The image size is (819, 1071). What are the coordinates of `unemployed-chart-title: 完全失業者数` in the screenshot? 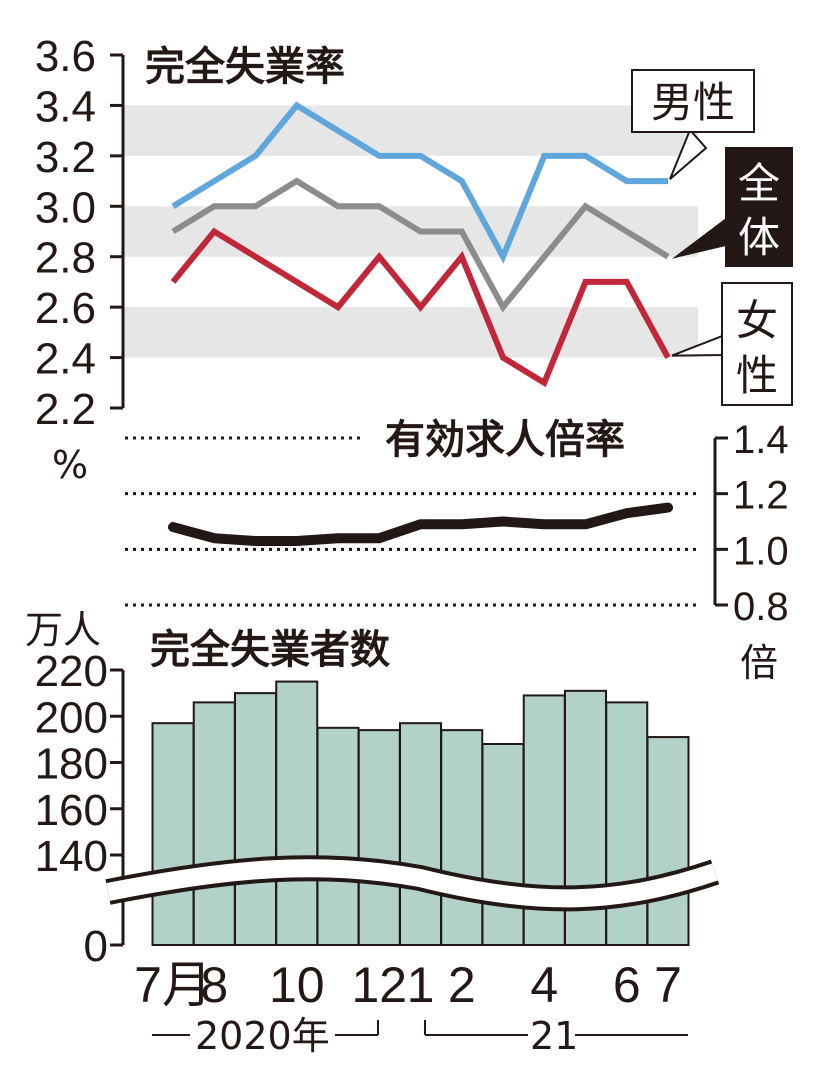 It's located at (270, 650).